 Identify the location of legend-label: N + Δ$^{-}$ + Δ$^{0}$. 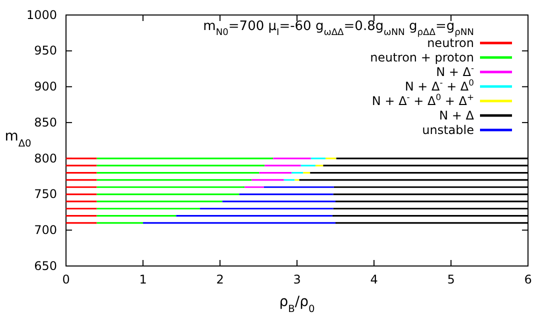
(439, 86).